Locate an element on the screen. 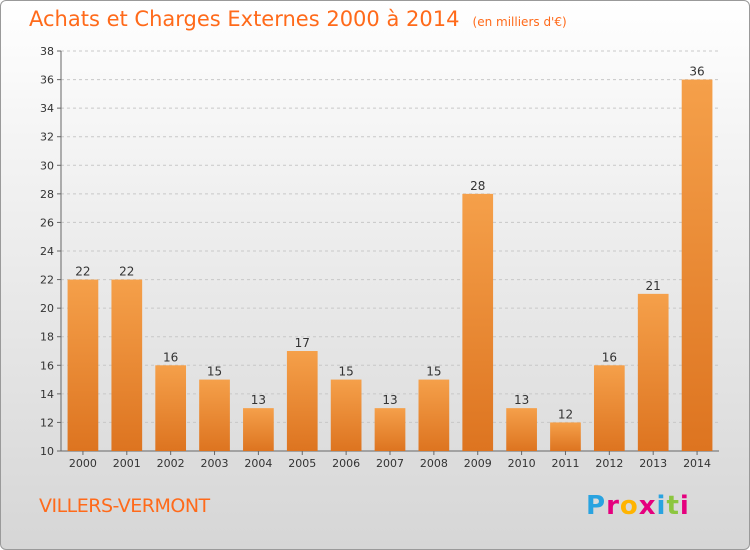 This screenshot has width=750, height=550. x-tick-label: 2009 is located at coordinates (478, 463).